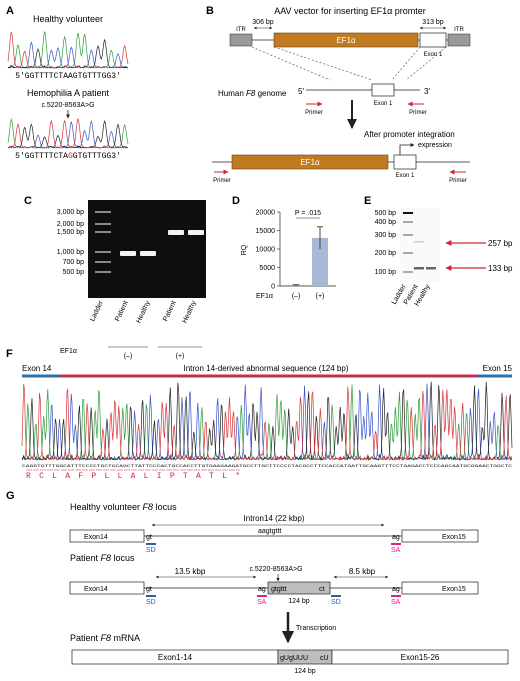  I want to click on healthy-chromatogram, so click(68, 50).